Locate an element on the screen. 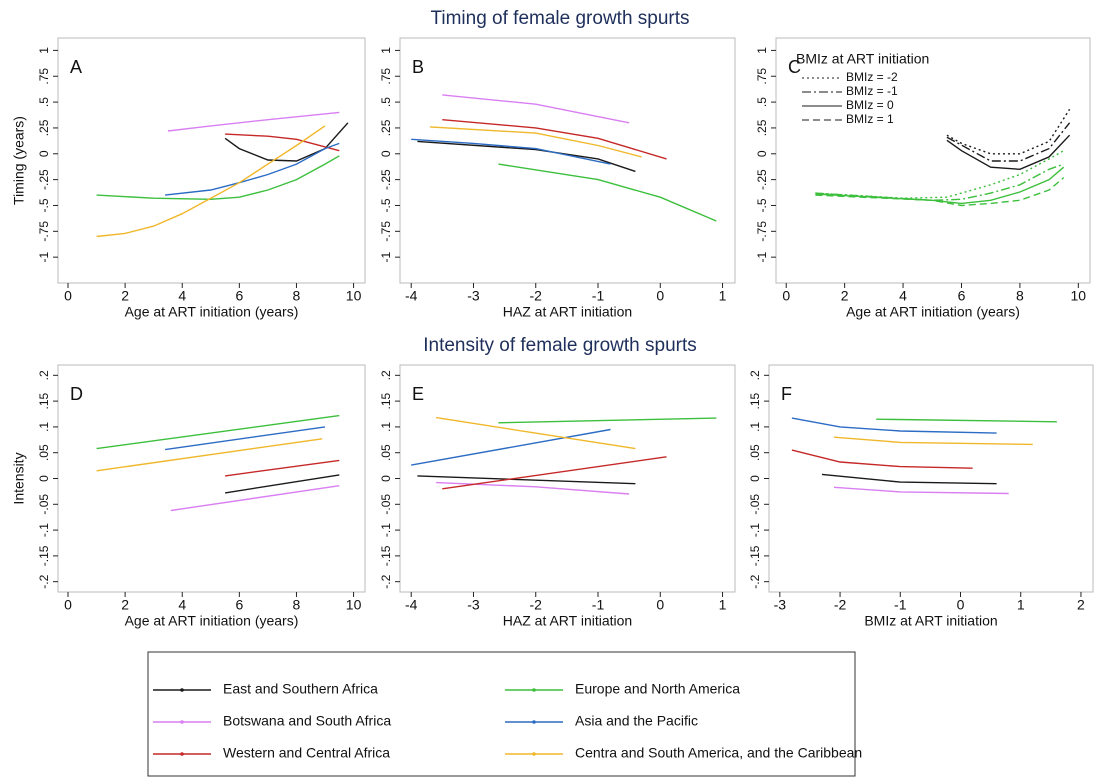  panel-label: D is located at coordinates (76, 394).